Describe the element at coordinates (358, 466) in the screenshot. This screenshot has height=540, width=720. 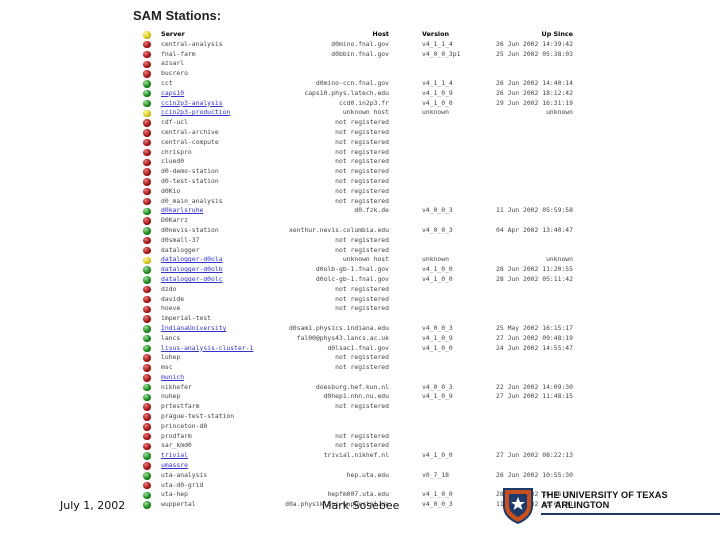
I see `table-row: umassre` at that location.